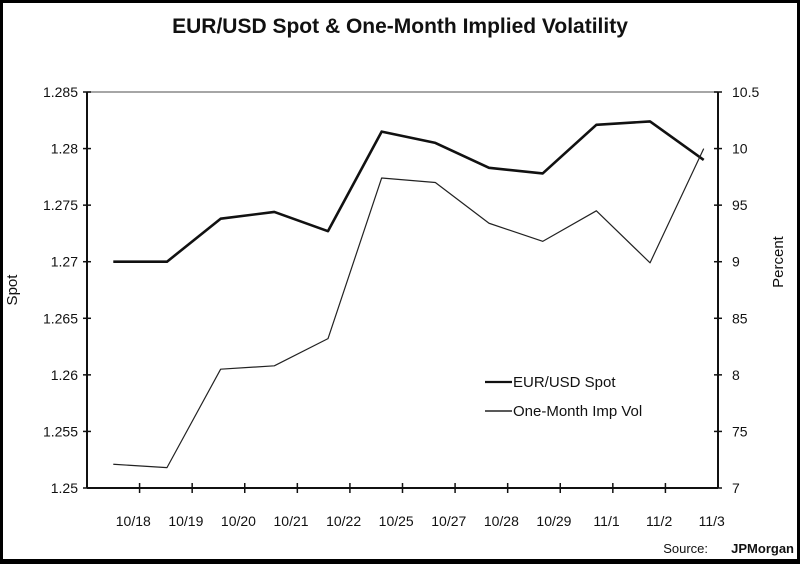 The image size is (800, 564). Describe the element at coordinates (762, 548) in the screenshot. I see `source-name: JPMorgan` at that location.